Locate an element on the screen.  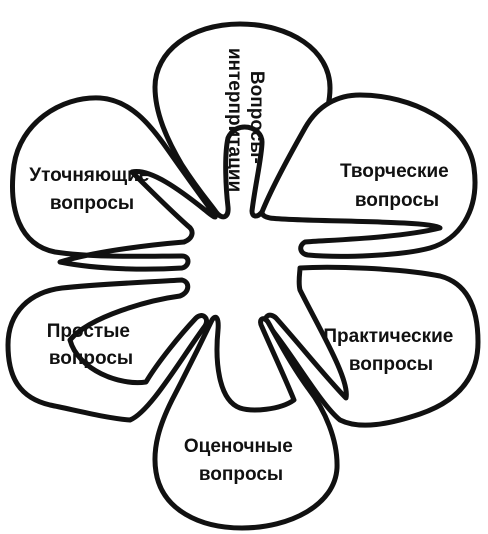
petal-simple: Простые вопросы is located at coordinates (107, 350).